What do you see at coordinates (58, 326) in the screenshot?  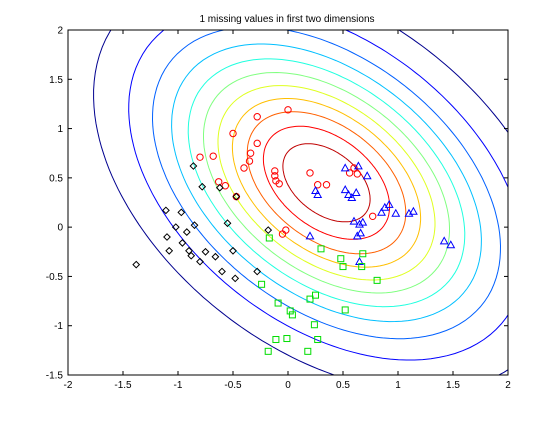 I see `y-tick-label: -1` at bounding box center [58, 326].